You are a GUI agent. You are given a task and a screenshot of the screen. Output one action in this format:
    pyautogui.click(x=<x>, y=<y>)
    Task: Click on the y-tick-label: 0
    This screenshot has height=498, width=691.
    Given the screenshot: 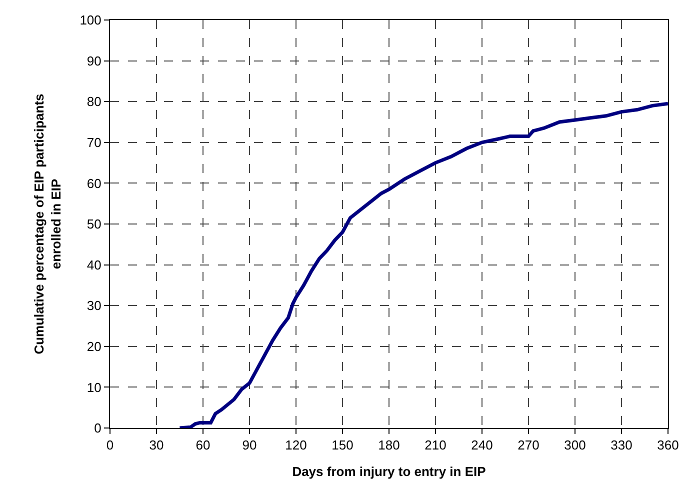 What is the action you would take?
    pyautogui.click(x=98, y=428)
    